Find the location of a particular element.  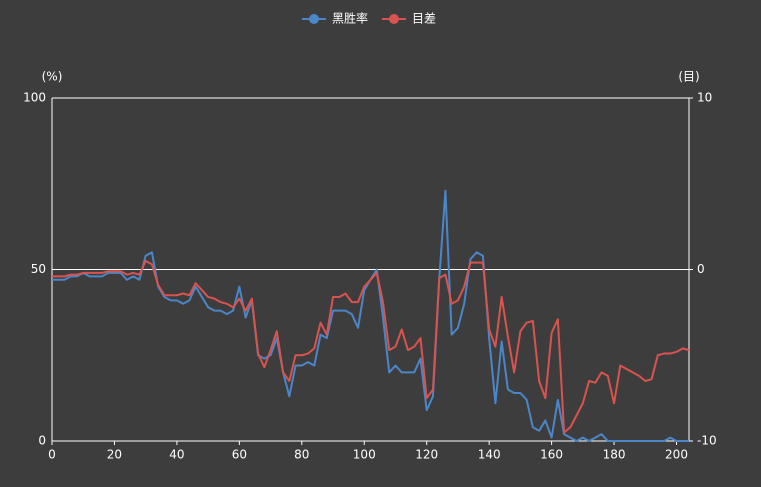

y-axis-label: (%) is located at coordinates (52, 77).